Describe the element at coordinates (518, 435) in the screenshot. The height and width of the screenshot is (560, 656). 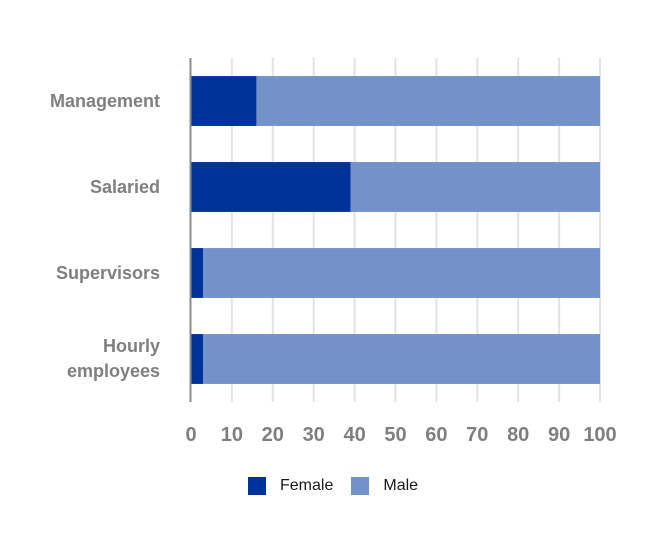
I see `x-tick-label-8: 80` at that location.